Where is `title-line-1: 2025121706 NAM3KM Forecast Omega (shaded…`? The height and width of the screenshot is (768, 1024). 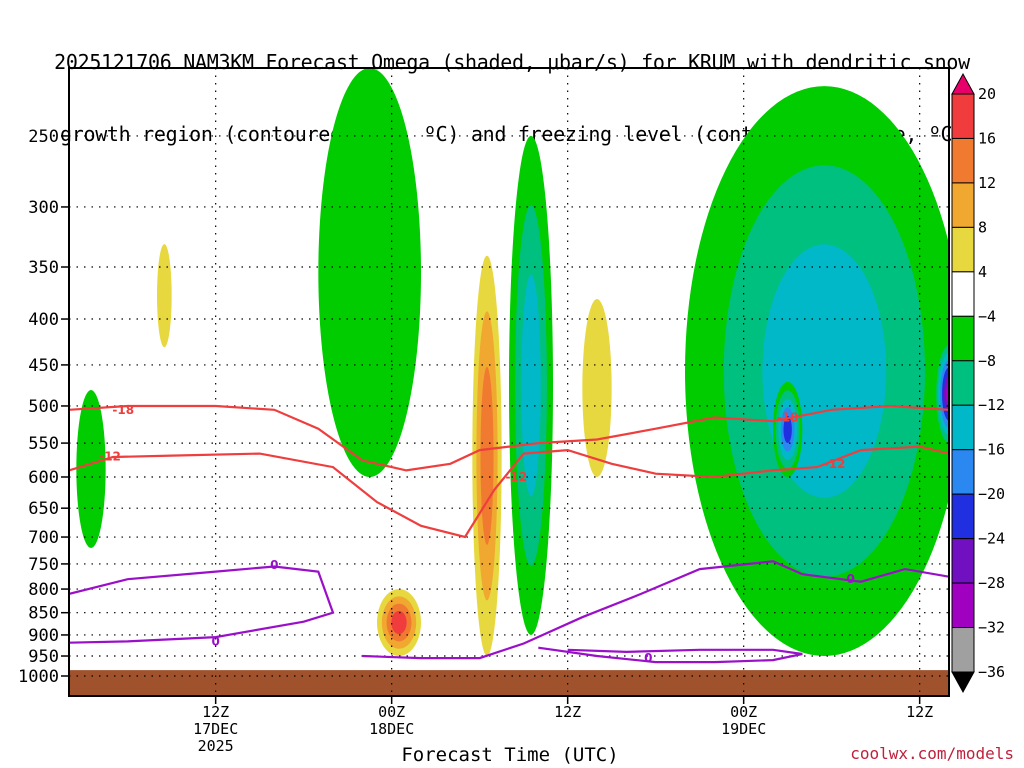
title-line-1: 2025121706 NAM3KM Forecast Omega (shaded… is located at coordinates (512, 62).